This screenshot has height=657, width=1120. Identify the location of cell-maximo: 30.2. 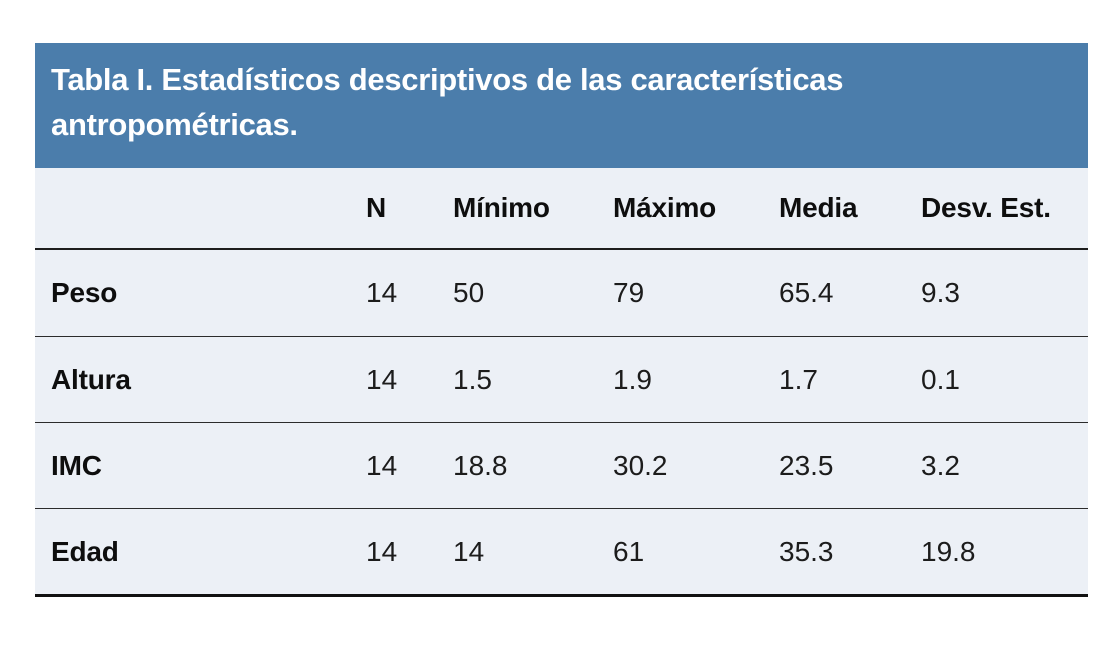
(640, 465).